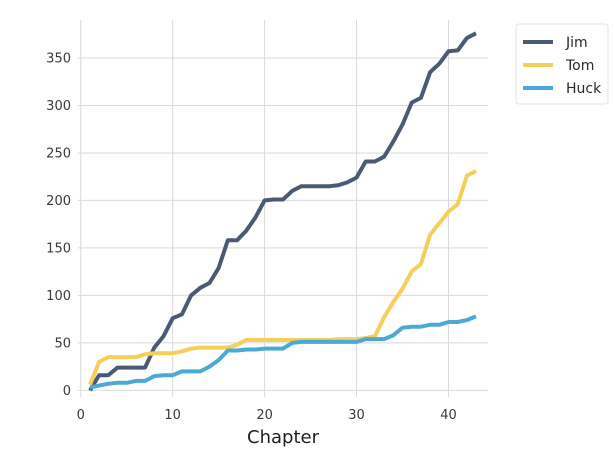 The width and height of the screenshot is (614, 454). I want to click on y-tick-label: 250, so click(58, 153).